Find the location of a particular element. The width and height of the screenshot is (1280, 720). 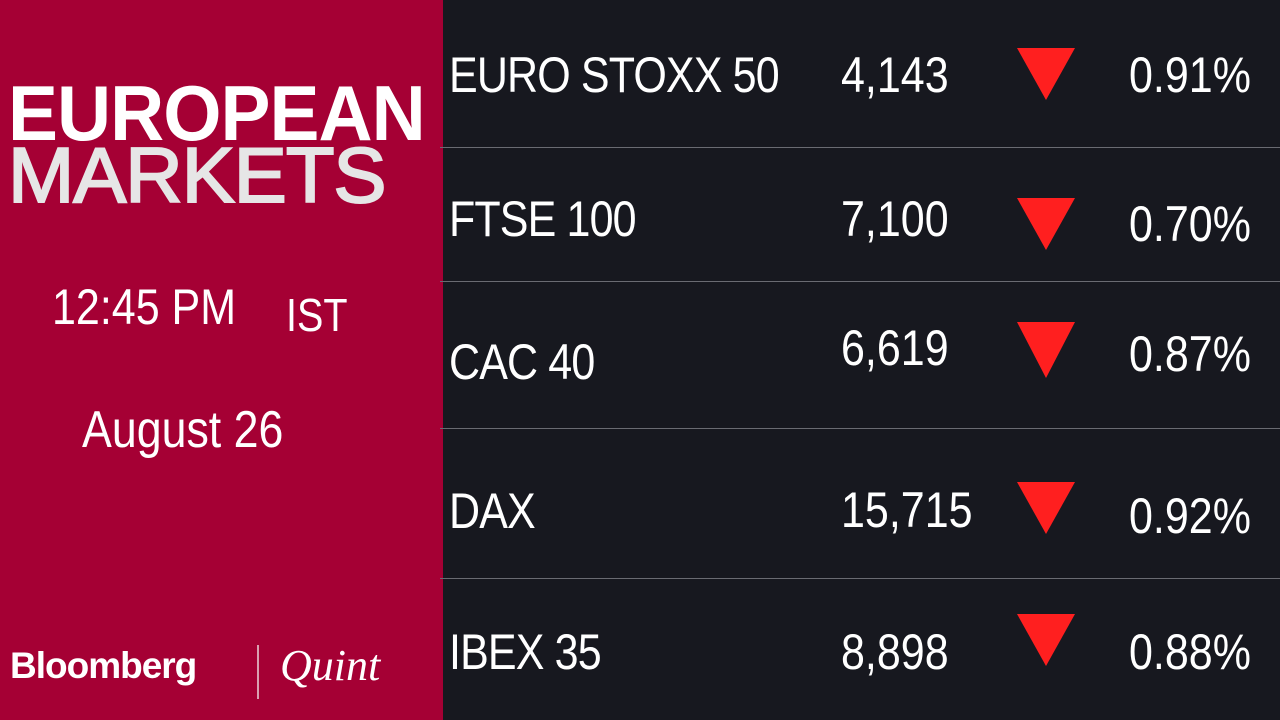

index-value: 7,100 is located at coordinates (895, 219).